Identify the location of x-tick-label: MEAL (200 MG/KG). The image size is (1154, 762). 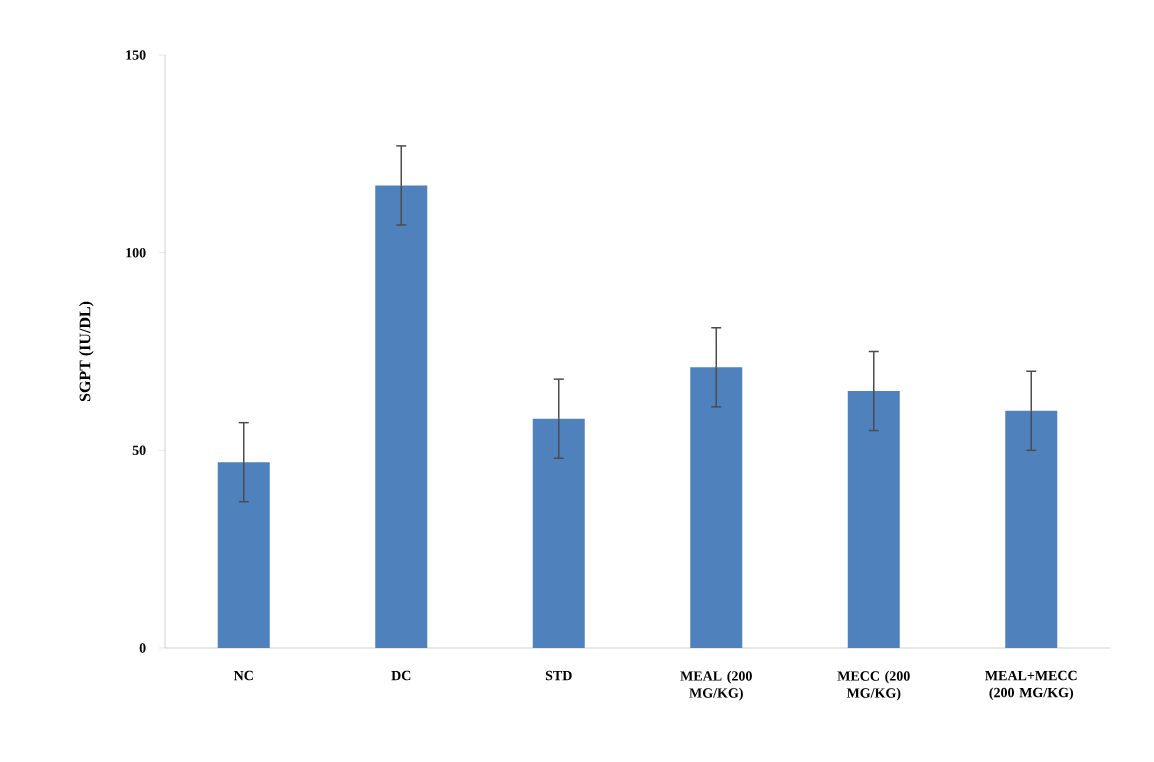
(716, 685).